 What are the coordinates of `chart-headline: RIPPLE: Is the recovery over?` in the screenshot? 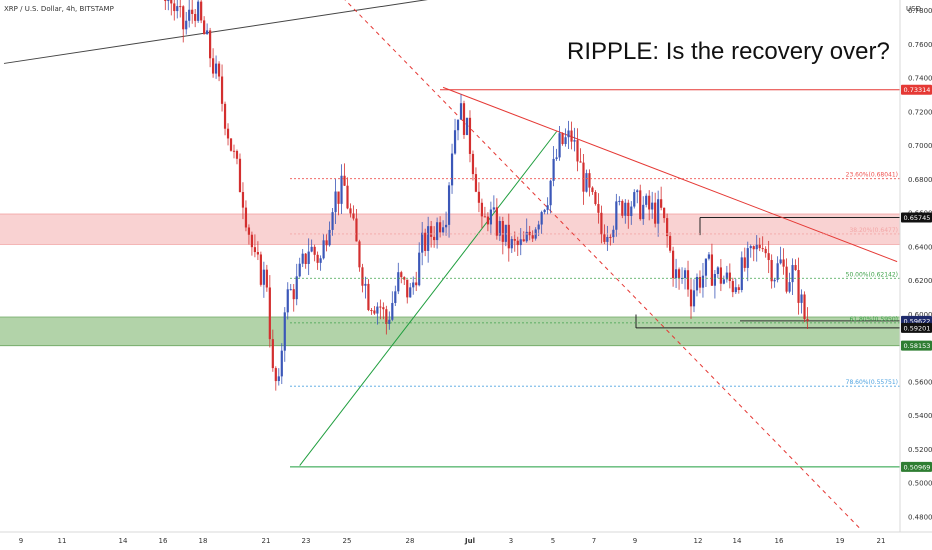 It's located at (728, 51).